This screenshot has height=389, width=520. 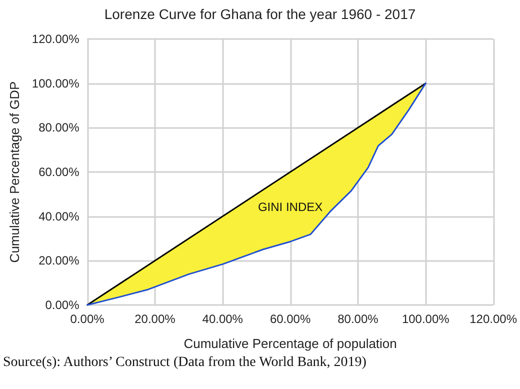 I want to click on y-tick-label: 0.00%, so click(x=62, y=305).